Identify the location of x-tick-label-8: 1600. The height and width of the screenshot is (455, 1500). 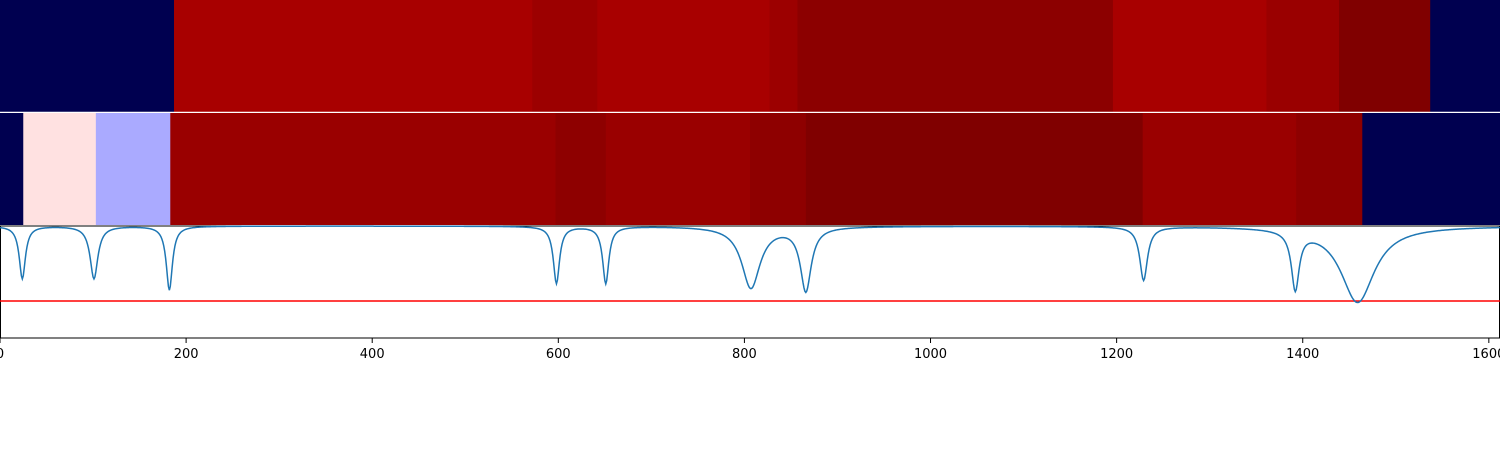
(1486, 354).